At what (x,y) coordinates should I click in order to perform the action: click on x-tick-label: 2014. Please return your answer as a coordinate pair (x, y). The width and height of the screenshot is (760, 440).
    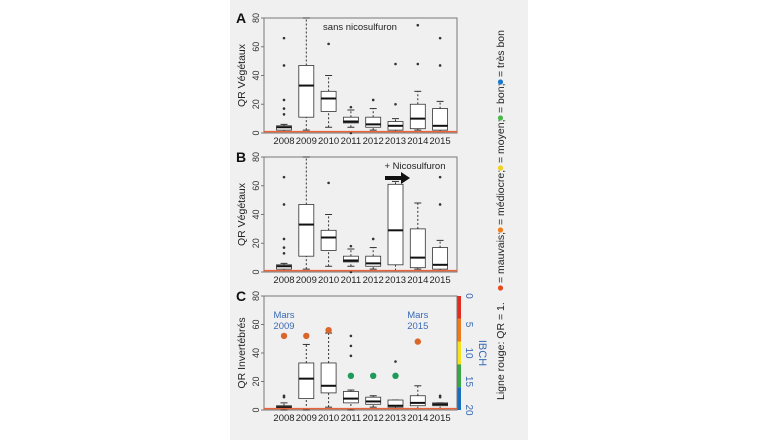
    Looking at the image, I should click on (417, 141).